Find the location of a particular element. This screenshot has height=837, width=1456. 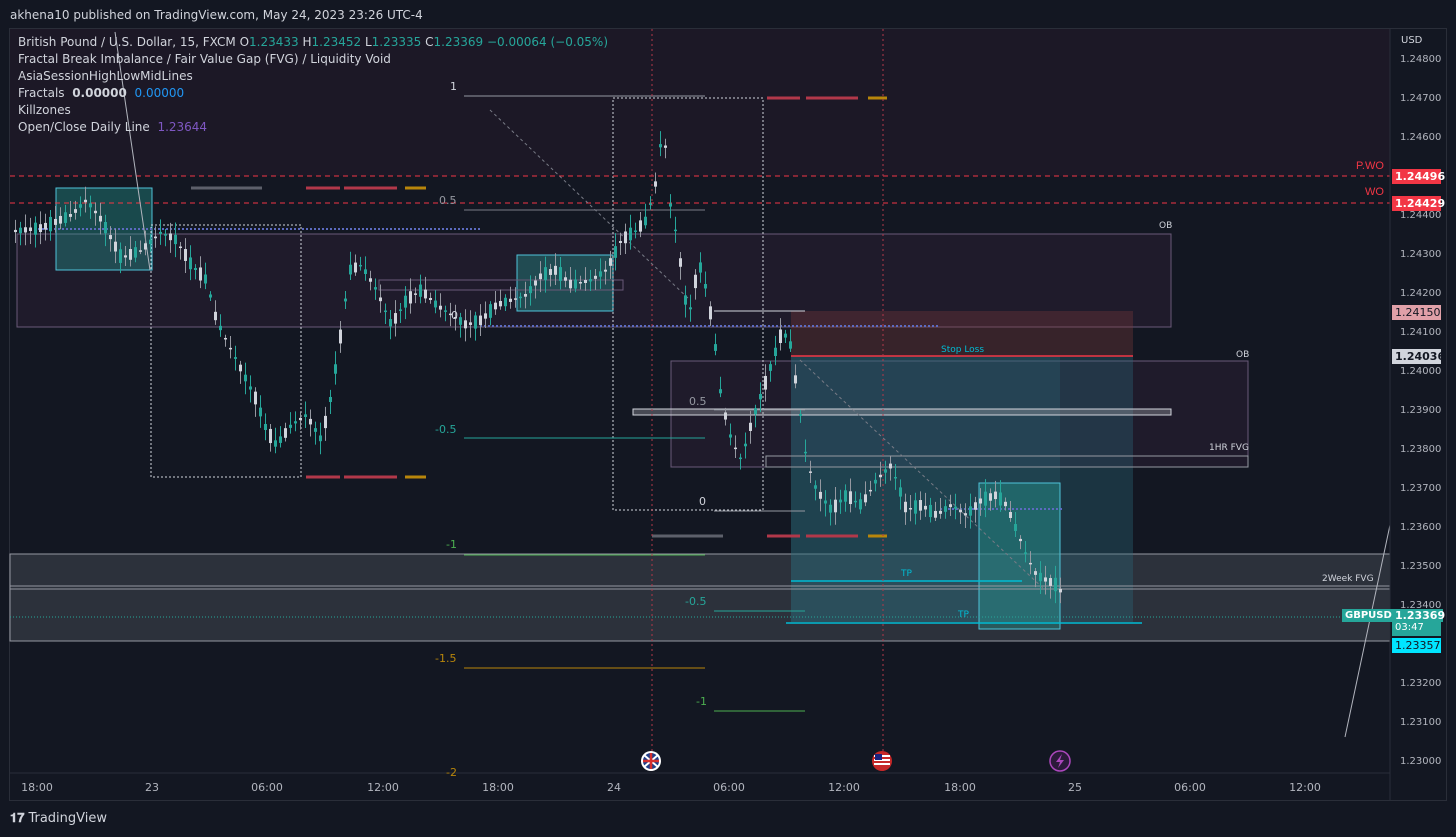

time-tick-label: 12:00 is located at coordinates (1305, 787).